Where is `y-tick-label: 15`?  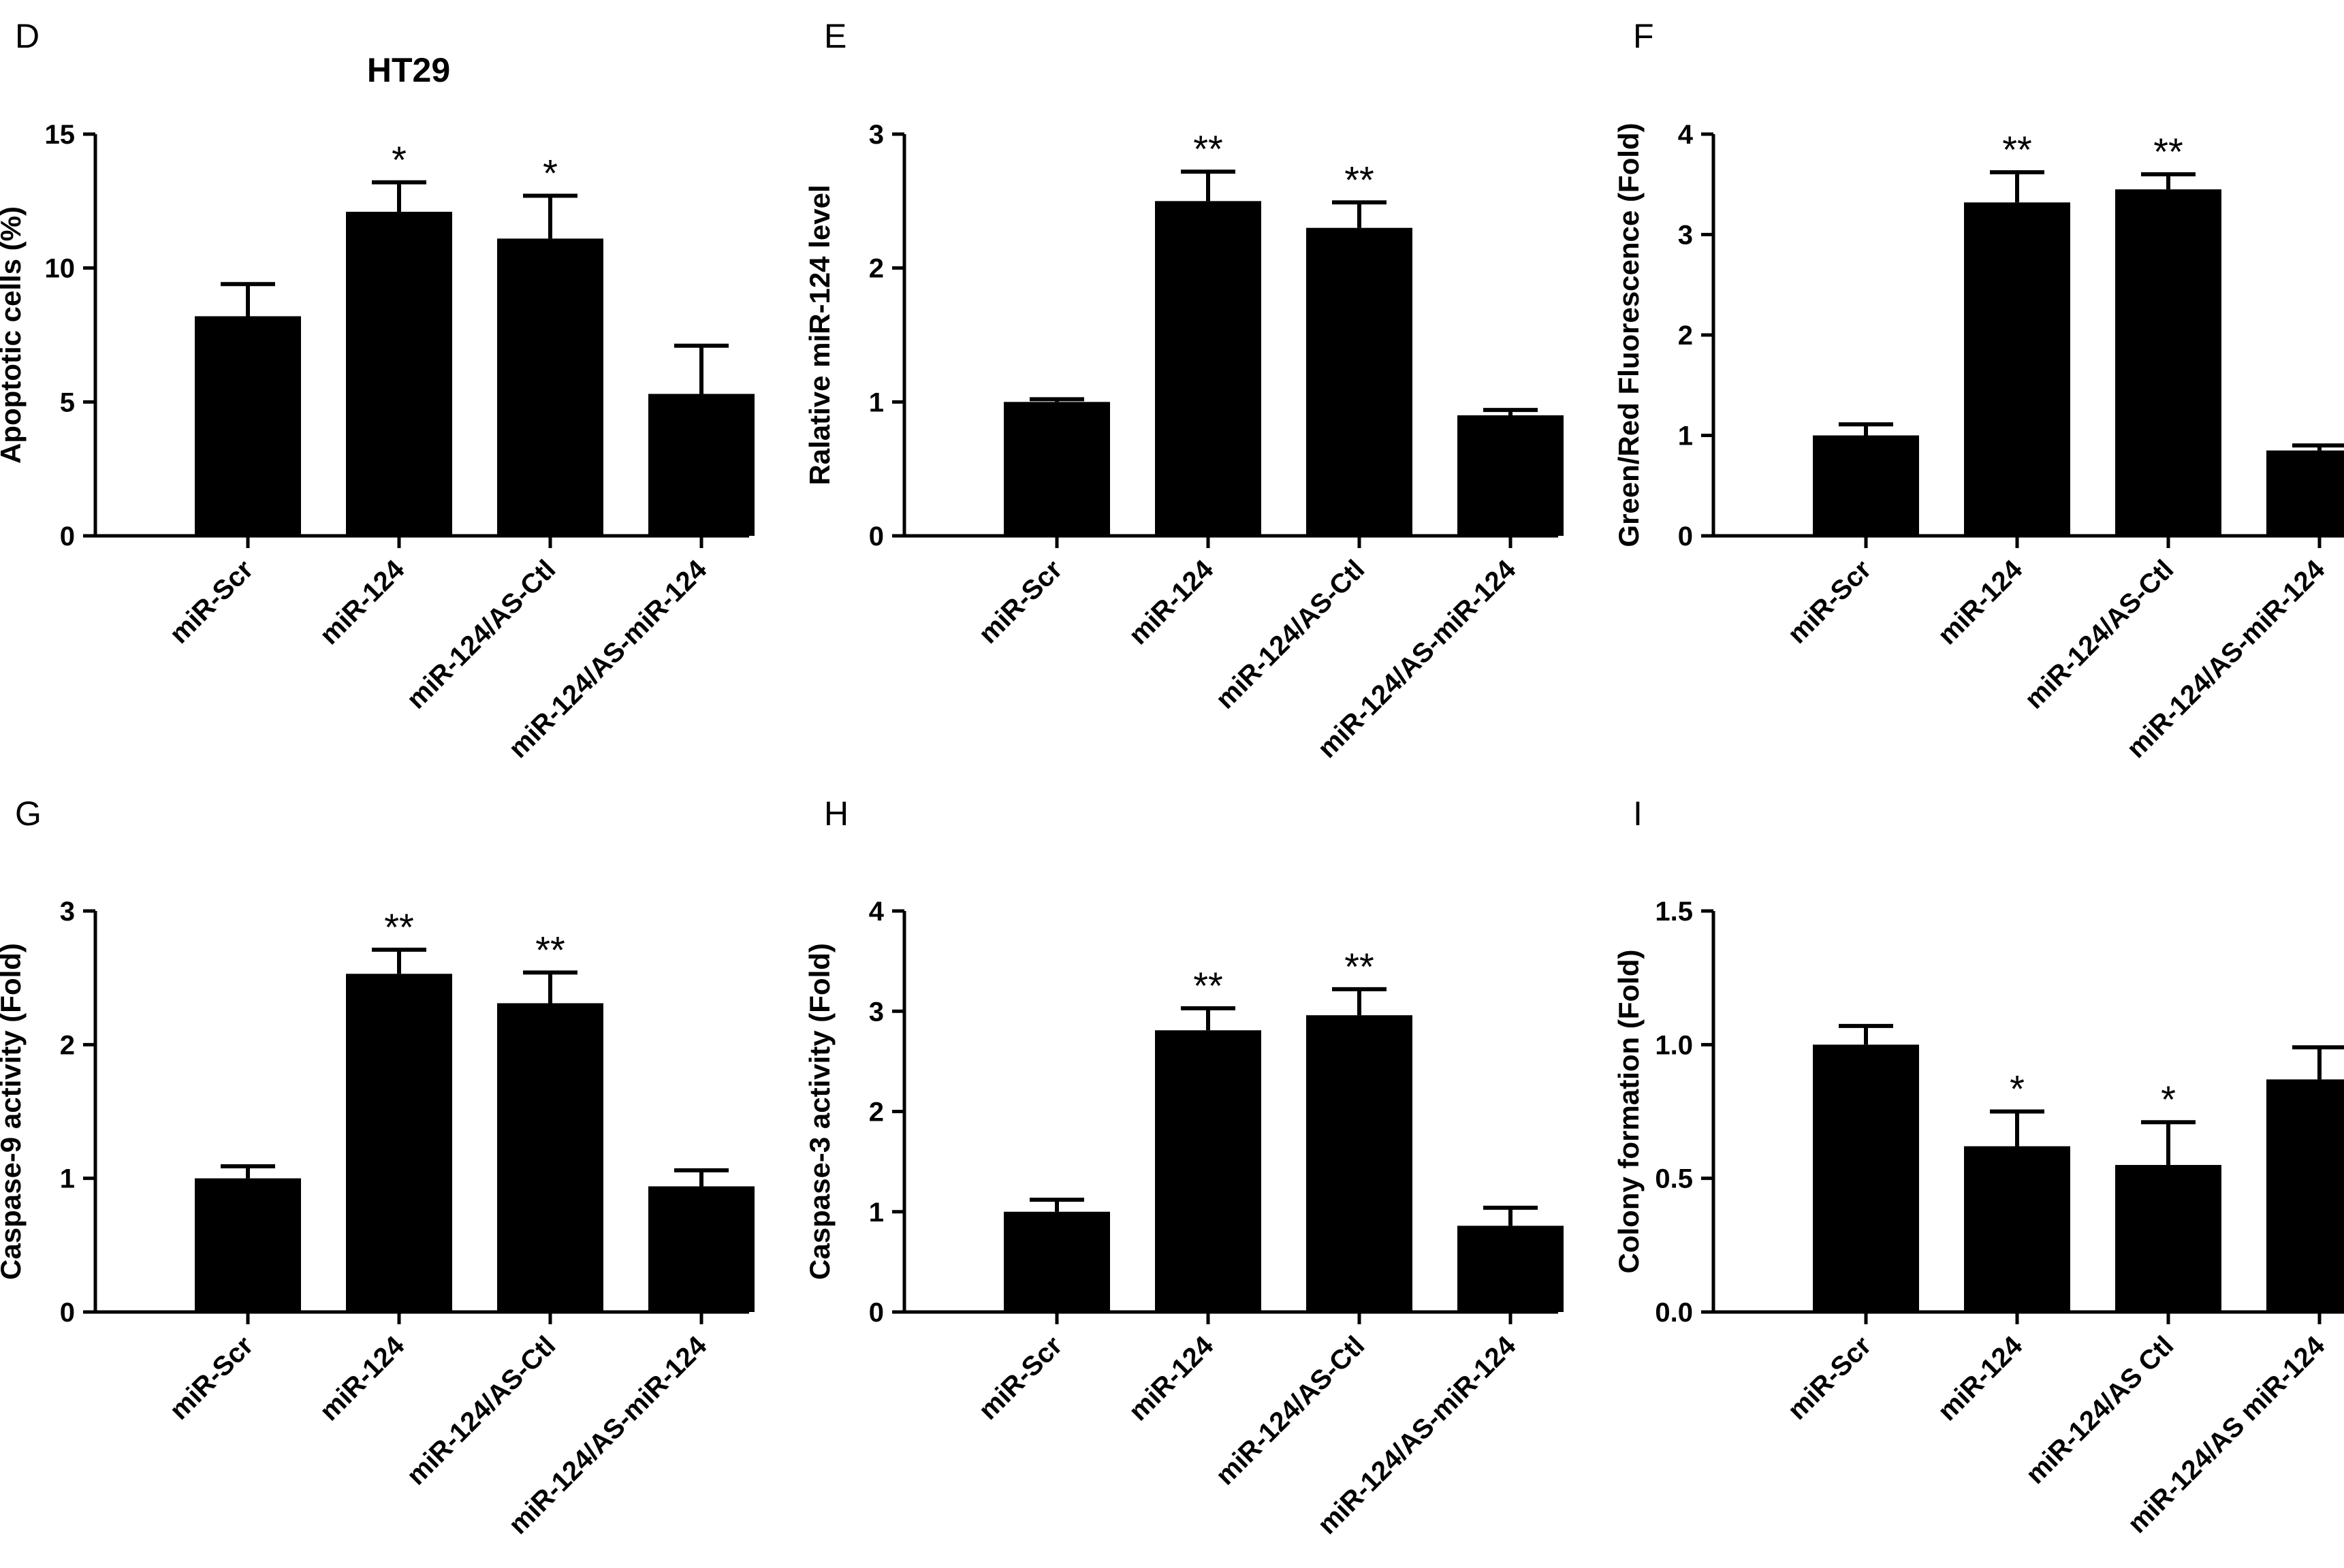
y-tick-label: 15 is located at coordinates (60, 135).